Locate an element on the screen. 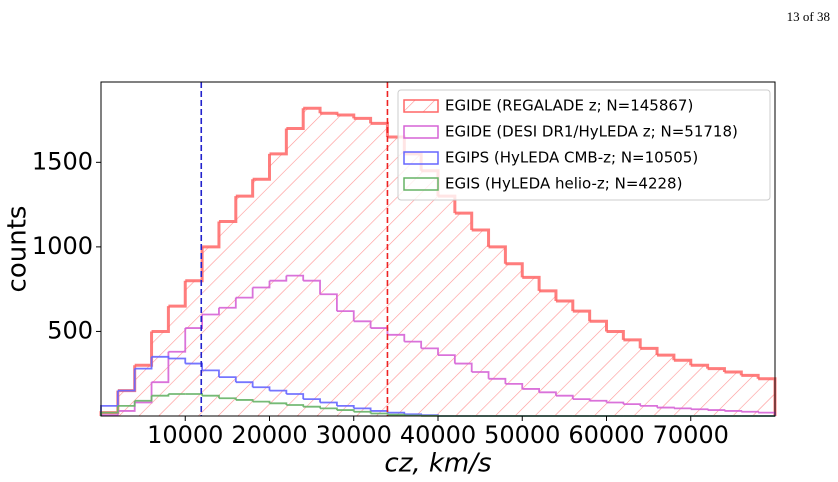  x-tick-label: 30000 is located at coordinates (354, 435).